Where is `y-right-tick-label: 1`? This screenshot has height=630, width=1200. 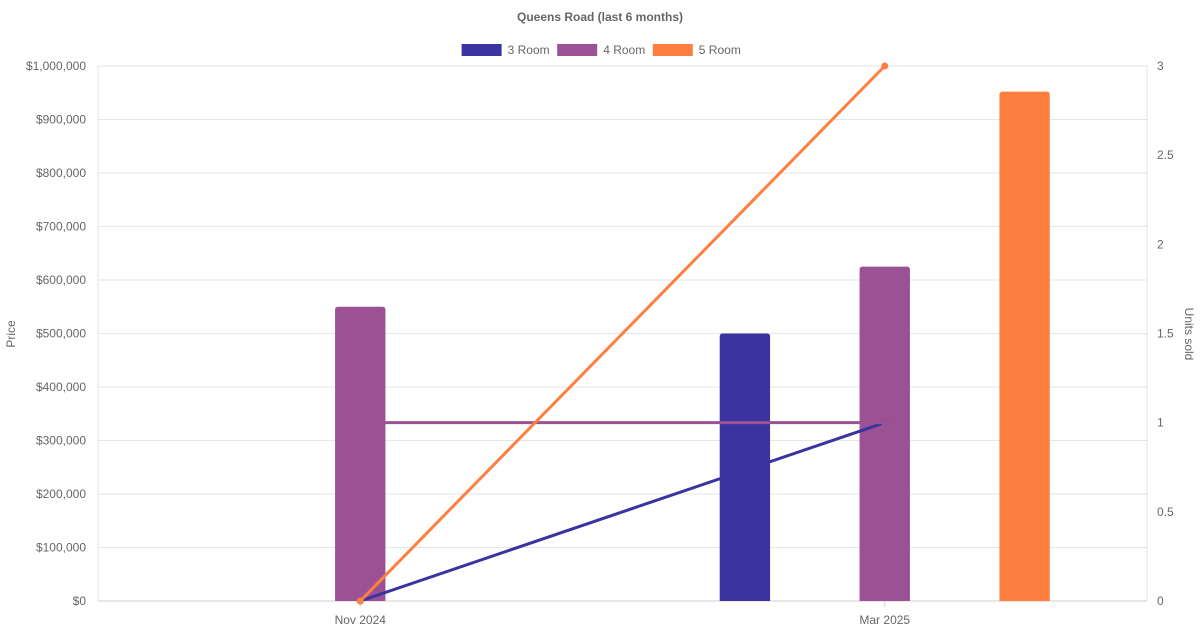 y-right-tick-label: 1 is located at coordinates (1160, 423).